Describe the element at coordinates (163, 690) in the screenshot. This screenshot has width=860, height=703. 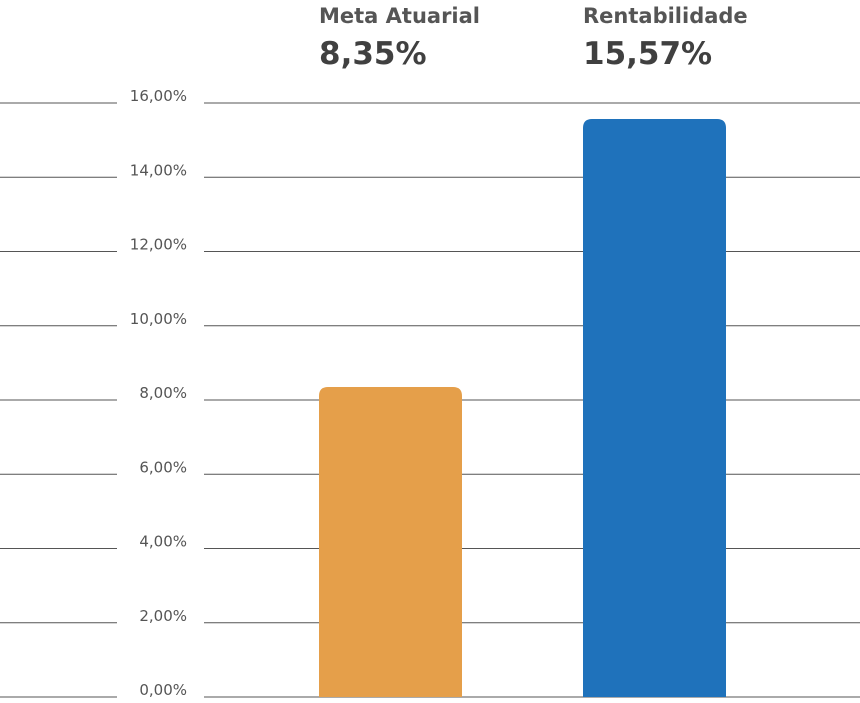
I see `y-tick-label: 0,00%` at that location.